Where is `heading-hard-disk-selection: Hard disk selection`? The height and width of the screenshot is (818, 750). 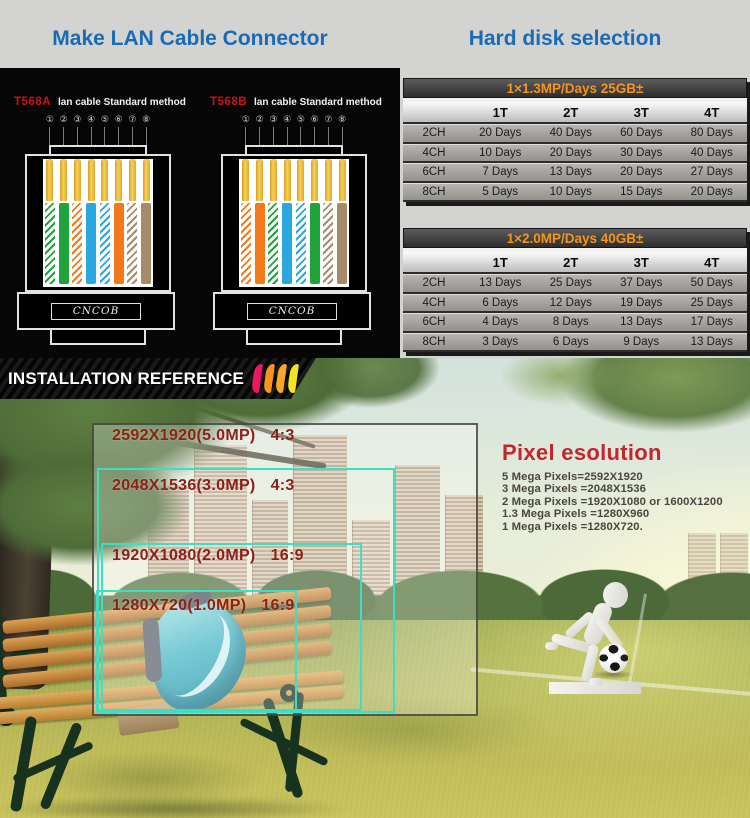 heading-hard-disk-selection: Hard disk selection is located at coordinates (565, 38).